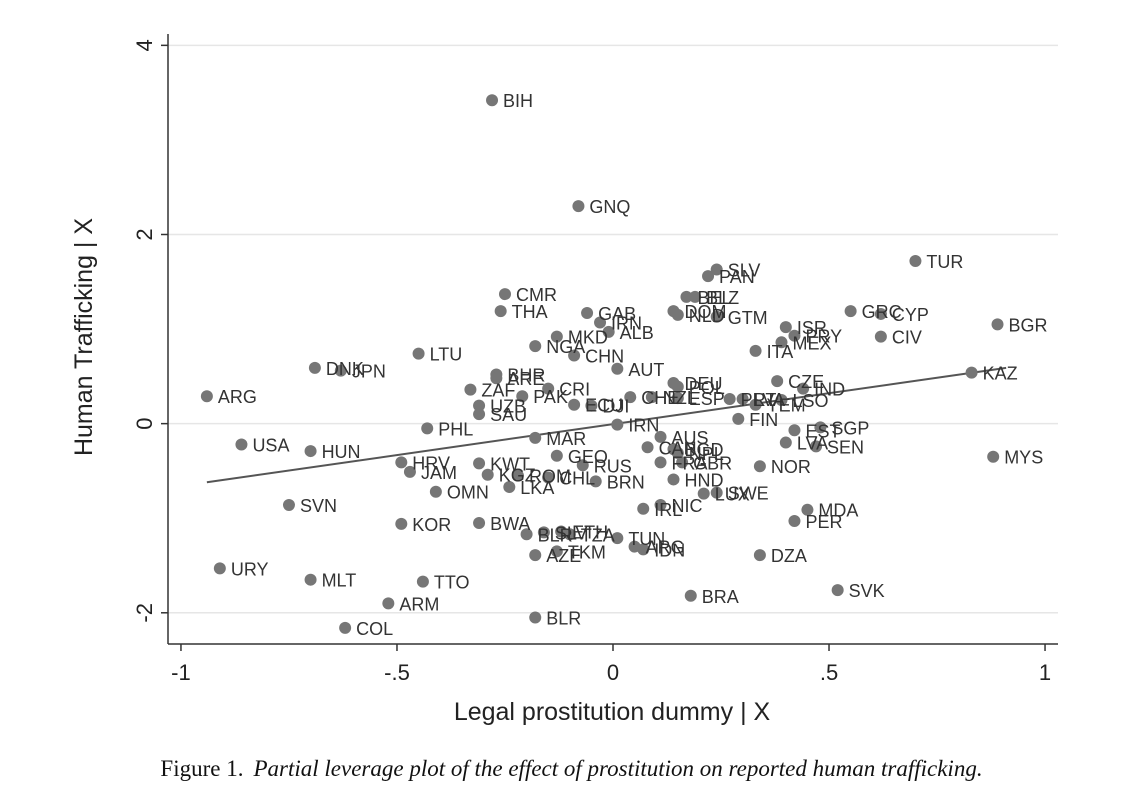  I want to click on point-label: EST, so click(822, 431).